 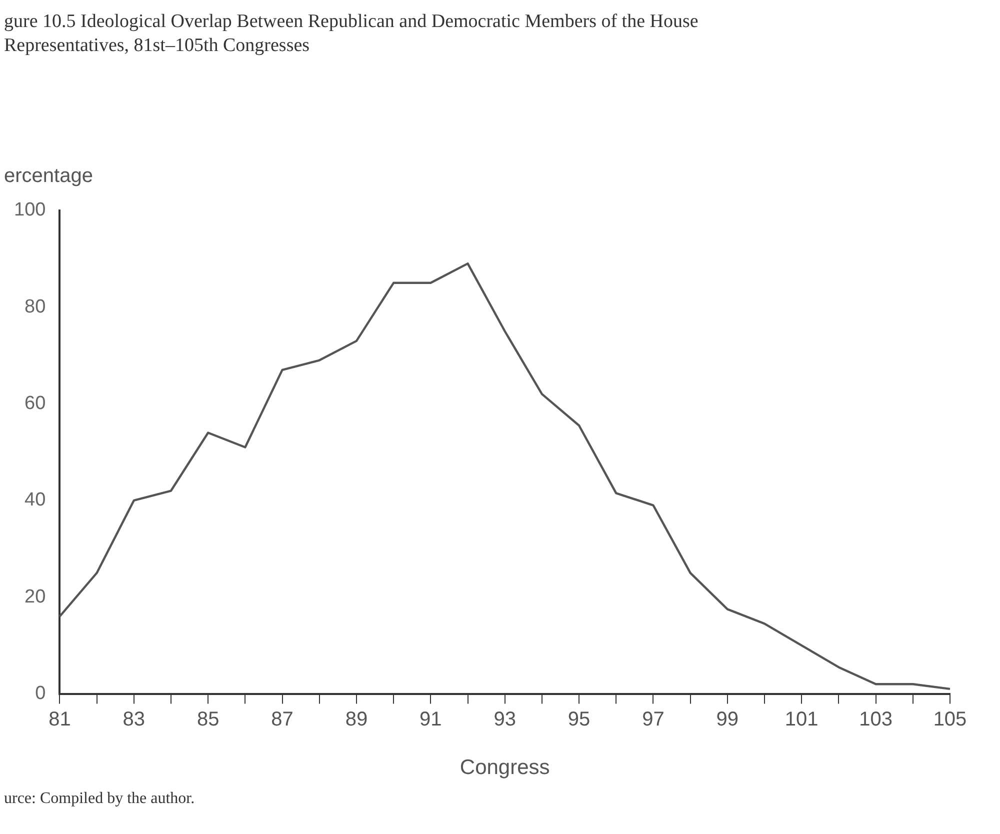 I want to click on y-tick-label: 60, so click(x=35, y=403).